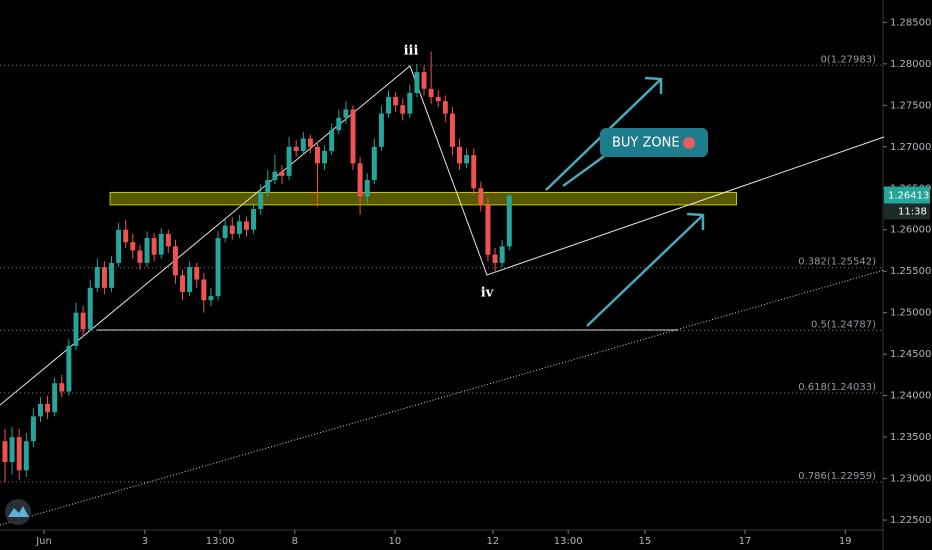 This screenshot has height=550, width=932. I want to click on x-tick-label: 8, so click(295, 541).